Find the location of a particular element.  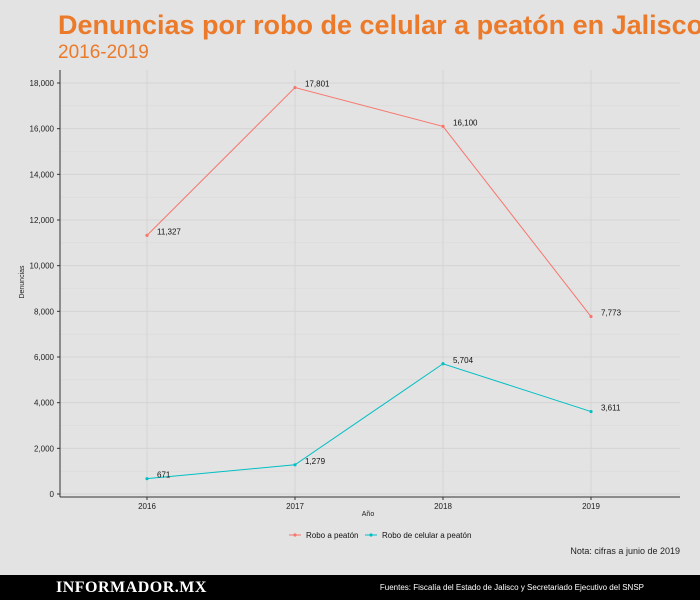

x-axis-title: Año is located at coordinates (368, 514).